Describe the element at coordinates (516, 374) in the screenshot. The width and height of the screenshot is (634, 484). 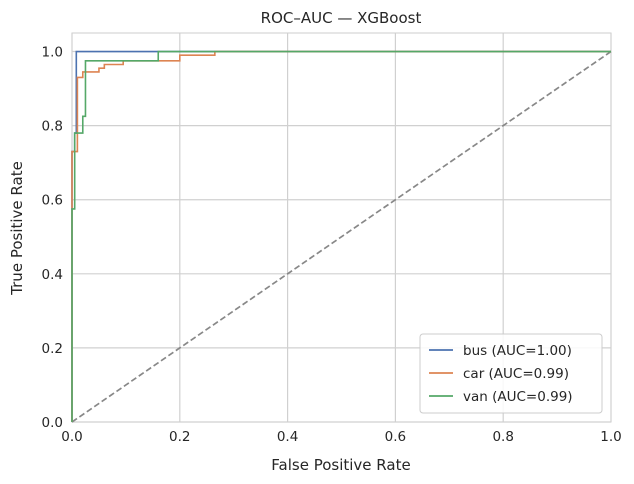
I see `legend-label-car: car (AUC=0.99)` at that location.